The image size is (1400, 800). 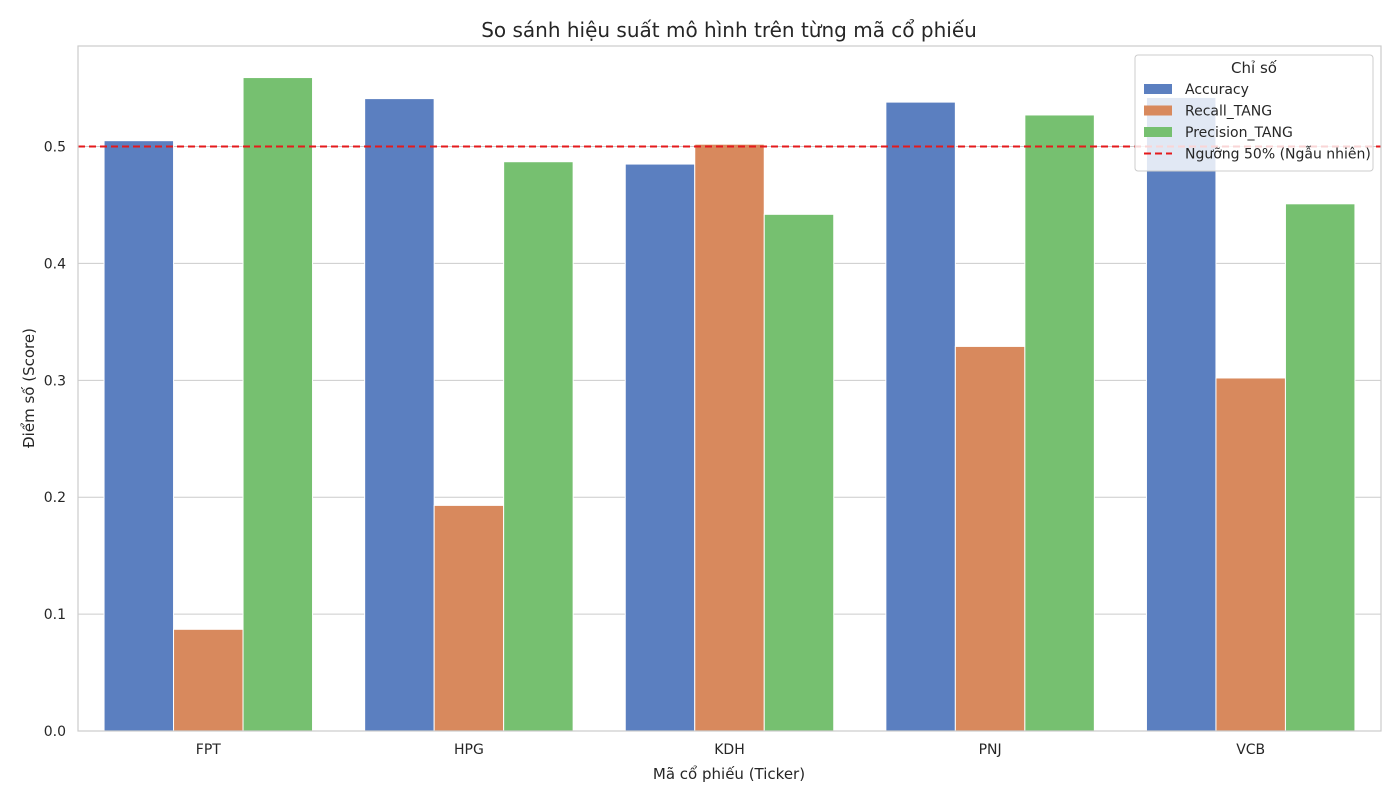 What do you see at coordinates (729, 774) in the screenshot?
I see `x-axis-label: Mã cổ phiếu (Ticker)` at bounding box center [729, 774].